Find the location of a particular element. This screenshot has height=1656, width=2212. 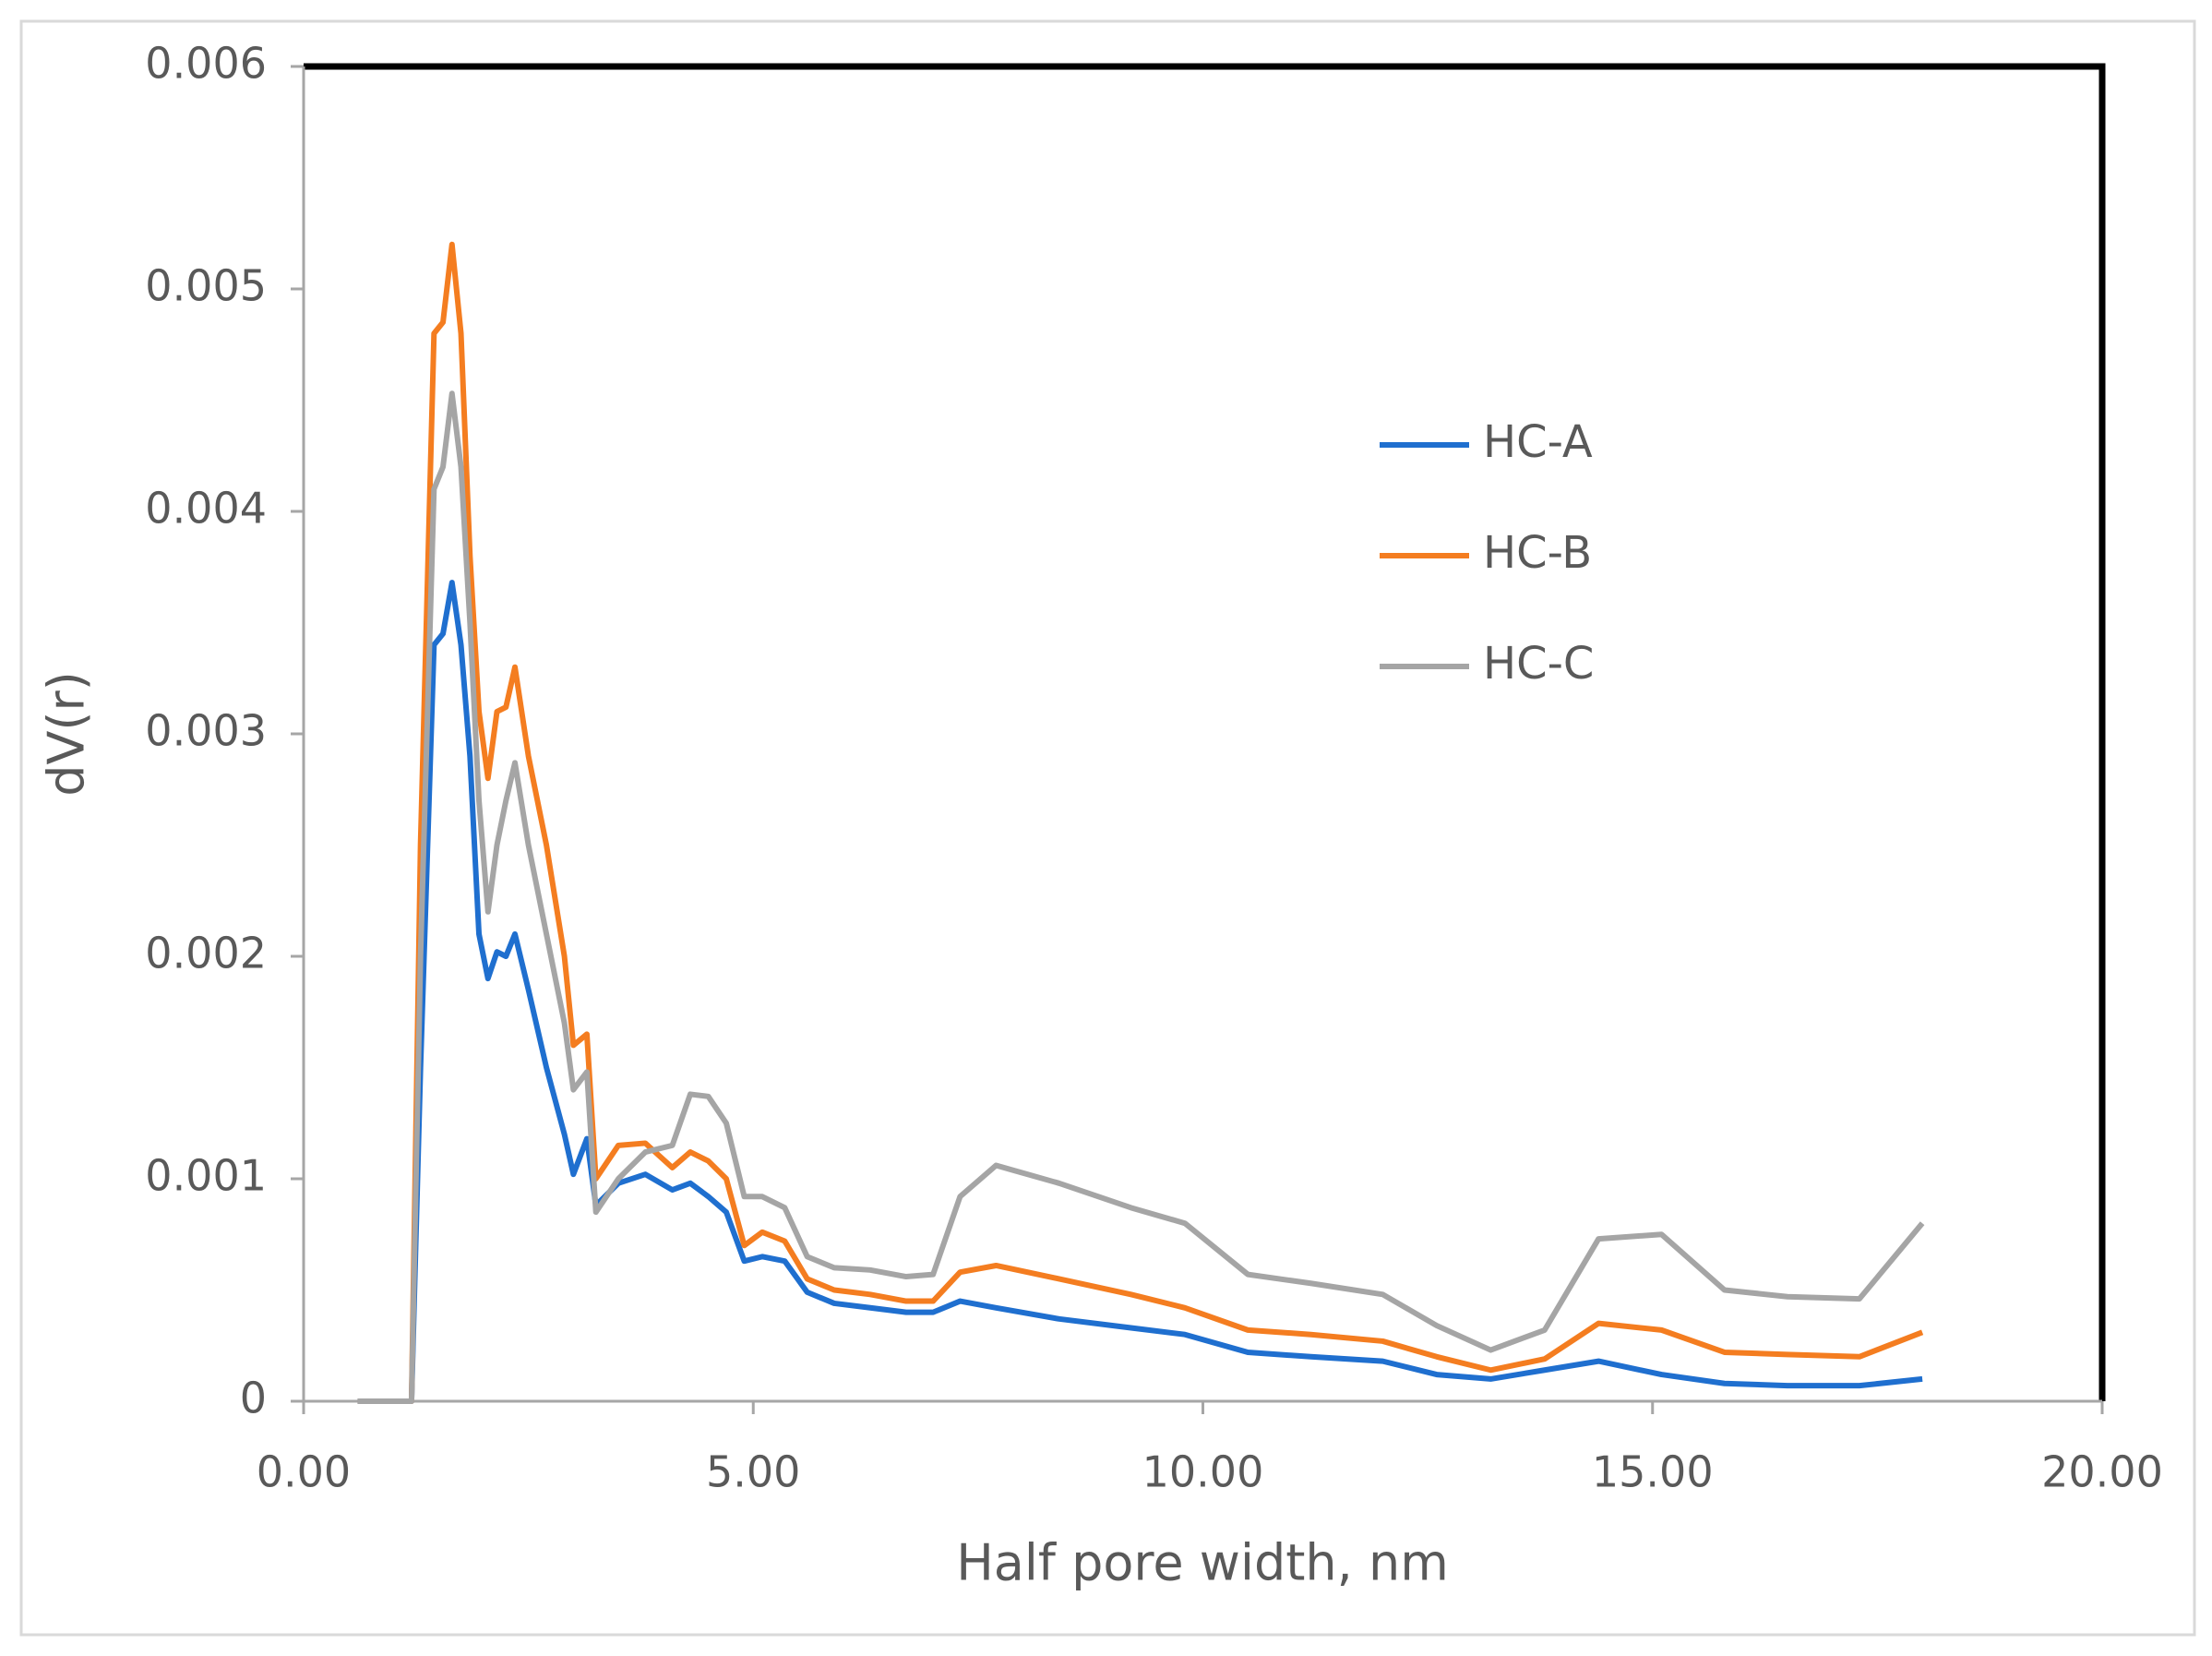

y-tick-label: 0.001 is located at coordinates (206, 1176).